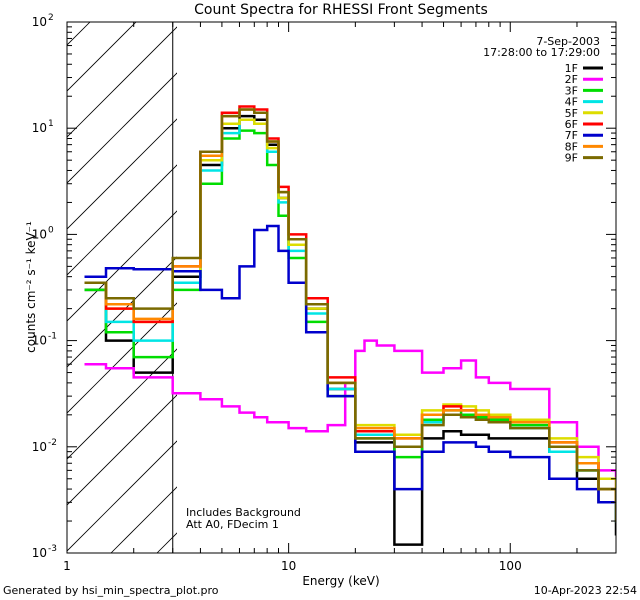 The height and width of the screenshot is (600, 640). What do you see at coordinates (31, 287) in the screenshot?
I see `y-axis-label: counts cm⁻² s⁻¹ keV⁻¹` at bounding box center [31, 287].